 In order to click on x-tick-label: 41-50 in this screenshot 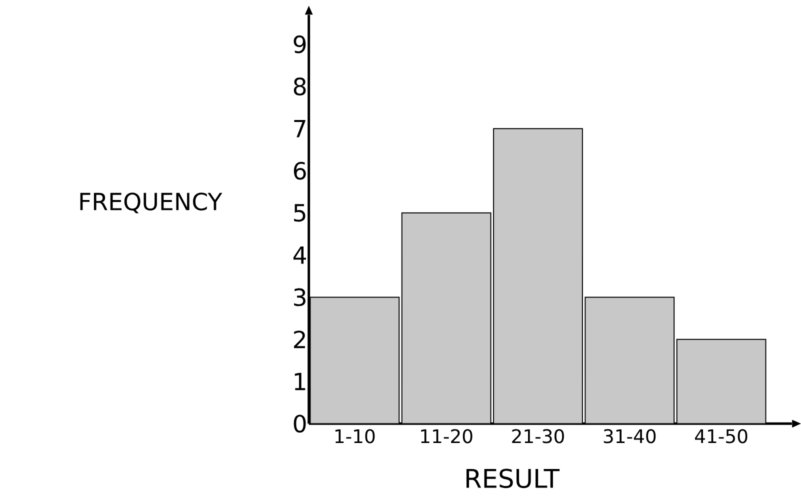, I will do `click(721, 436)`.